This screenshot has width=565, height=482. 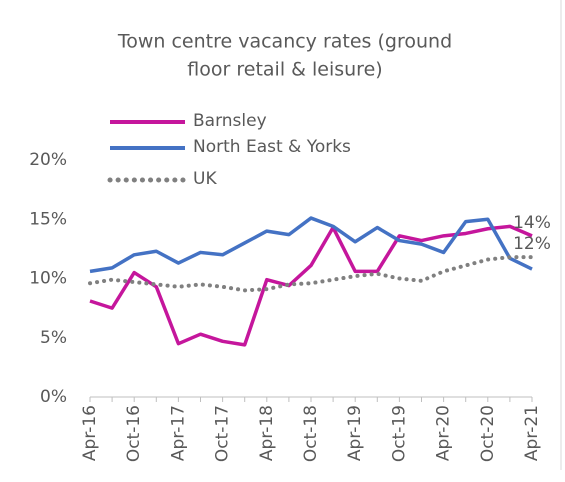 What do you see at coordinates (444, 433) in the screenshot?
I see `x-tick-label: Apr-20` at bounding box center [444, 433].